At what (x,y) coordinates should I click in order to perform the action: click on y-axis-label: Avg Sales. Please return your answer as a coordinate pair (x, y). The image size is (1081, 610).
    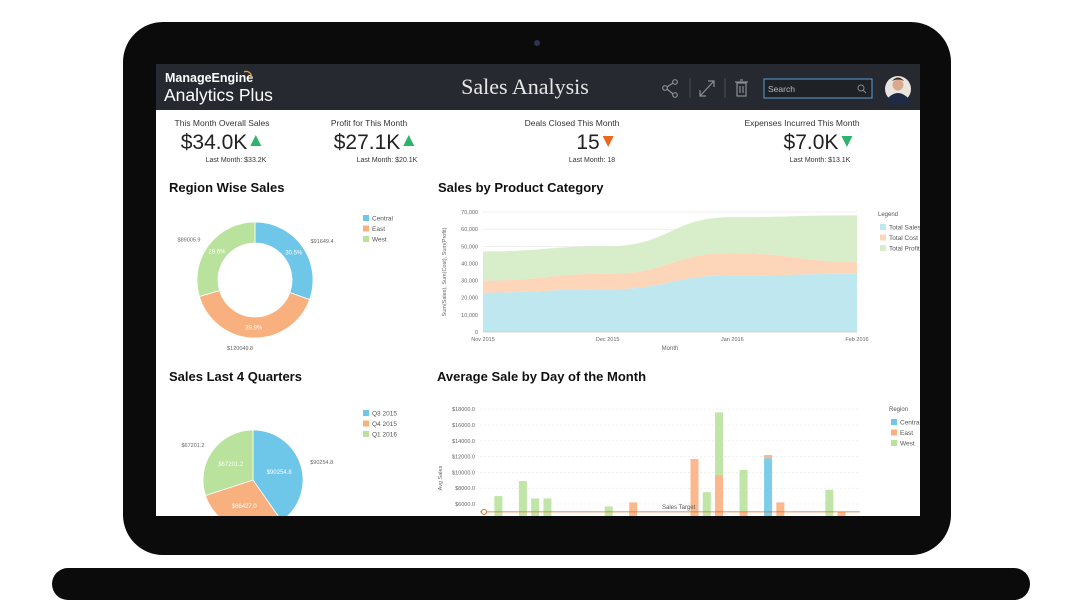
    Looking at the image, I should click on (441, 477).